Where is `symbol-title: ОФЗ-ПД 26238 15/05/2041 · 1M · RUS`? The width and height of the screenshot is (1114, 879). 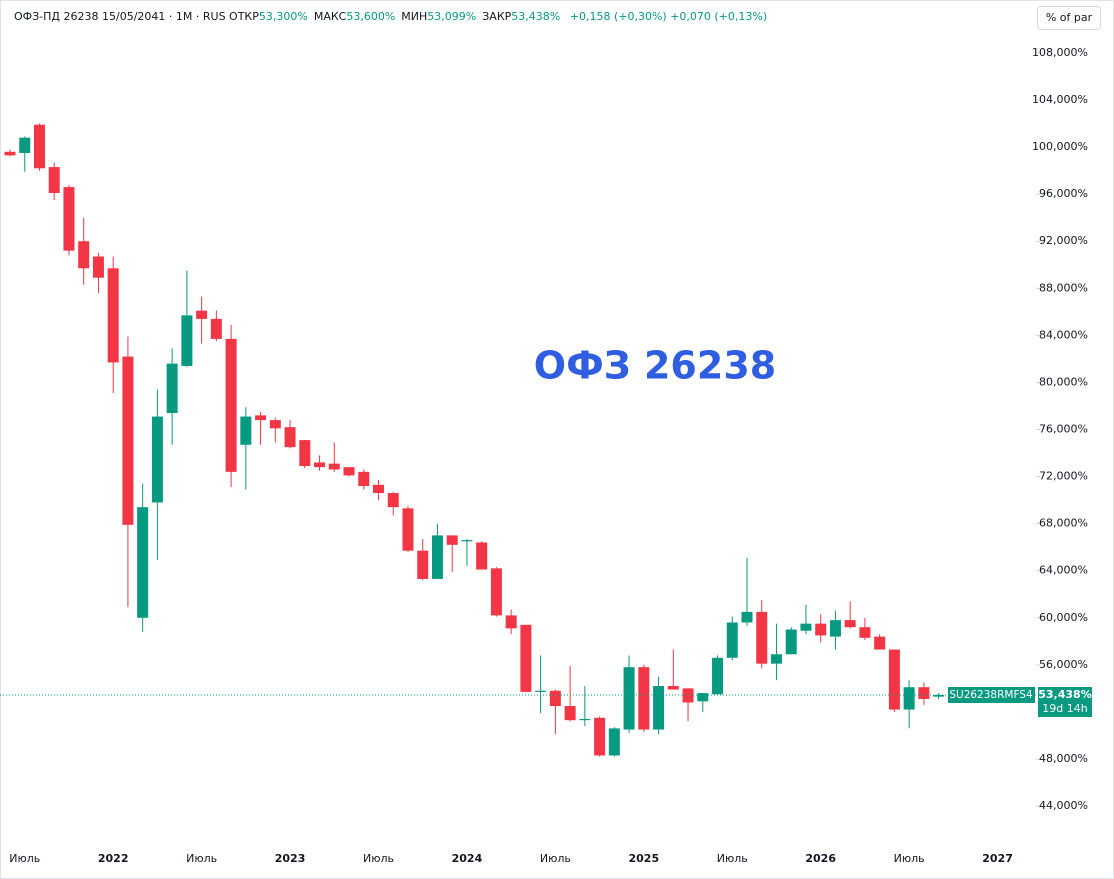
symbol-title: ОФЗ-ПД 26238 15/05/2041 · 1M · RUS is located at coordinates (120, 16).